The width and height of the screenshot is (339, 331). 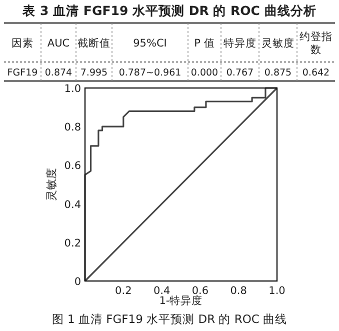 What do you see at coordinates (238, 291) in the screenshot?
I see `x-tick-label: 0.8` at bounding box center [238, 291].